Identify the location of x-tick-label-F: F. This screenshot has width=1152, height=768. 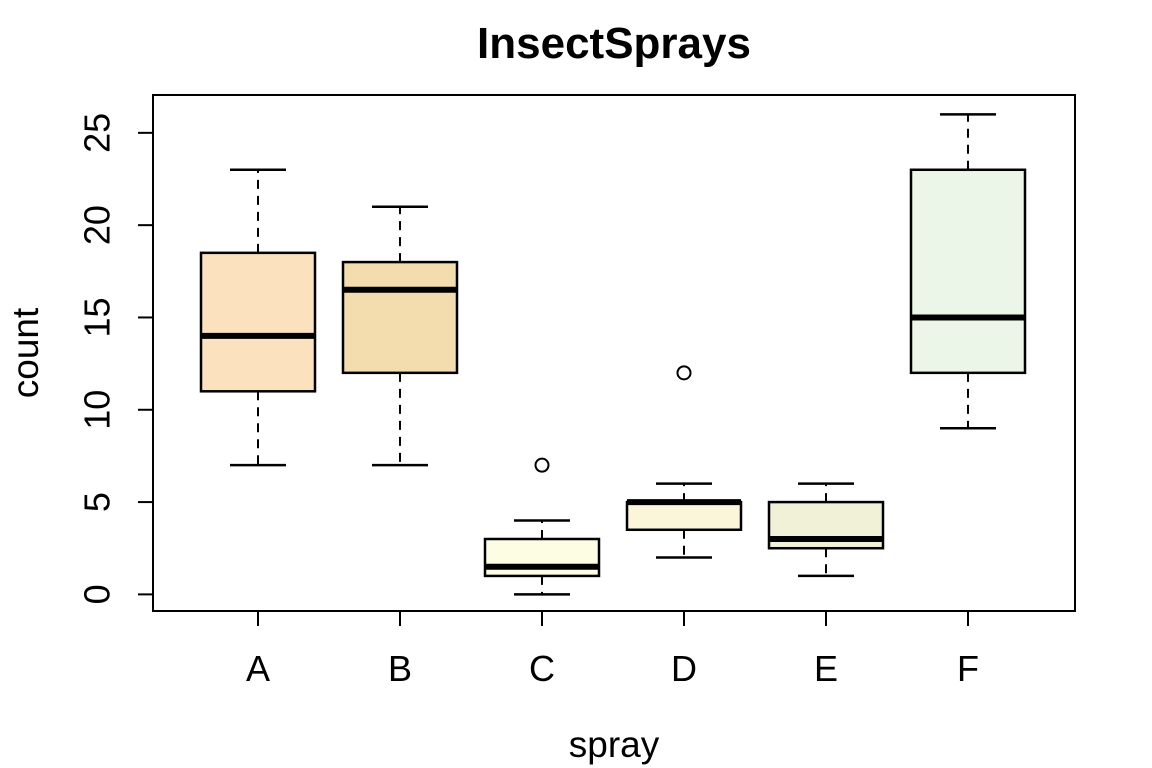
(968, 668).